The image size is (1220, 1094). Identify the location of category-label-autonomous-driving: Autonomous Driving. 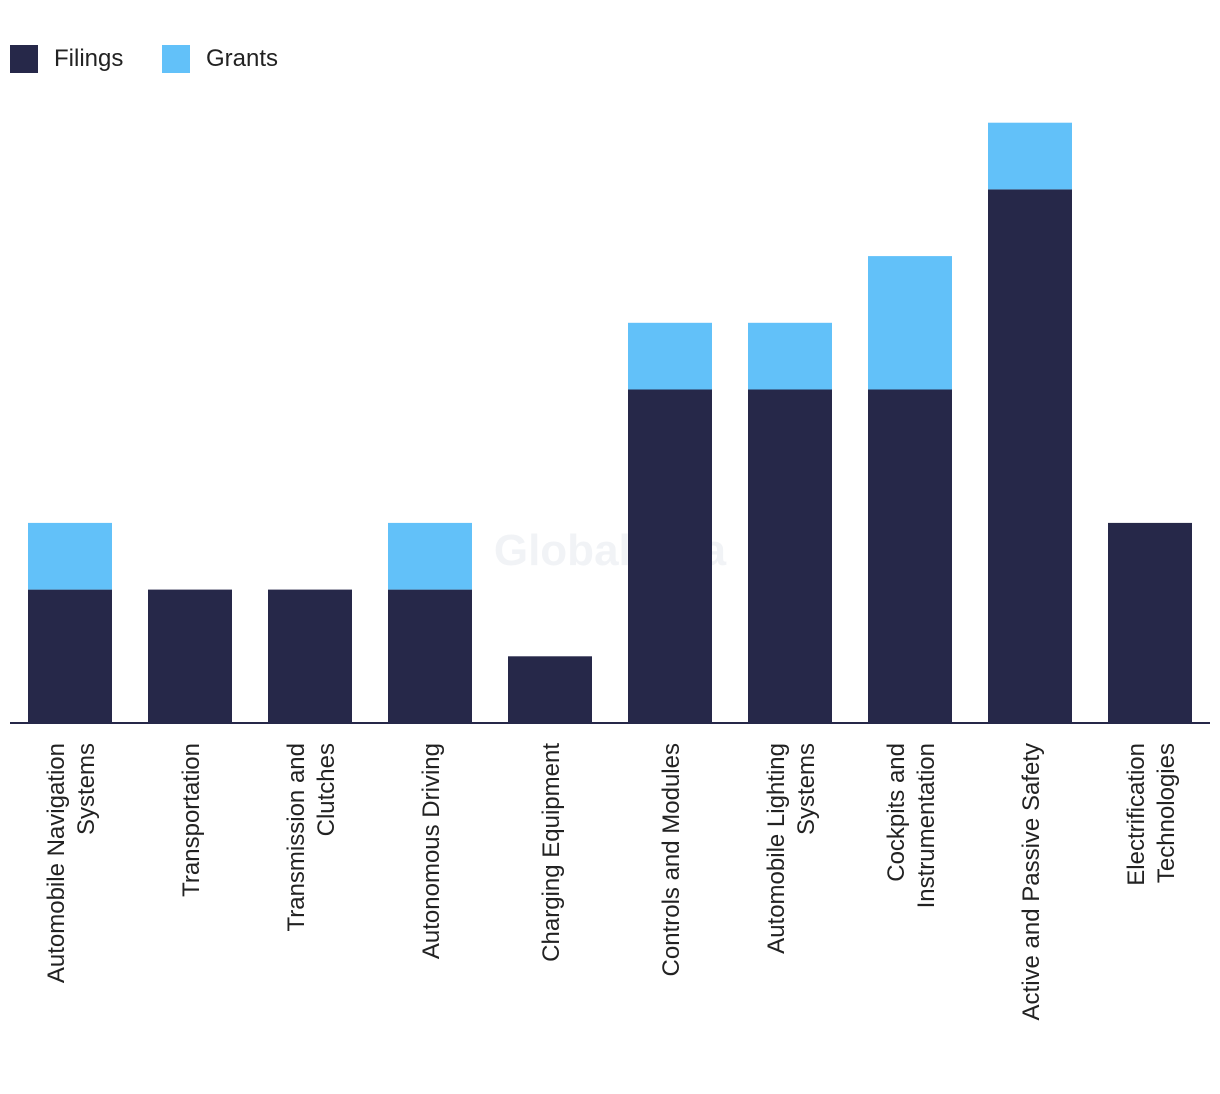
(431, 851).